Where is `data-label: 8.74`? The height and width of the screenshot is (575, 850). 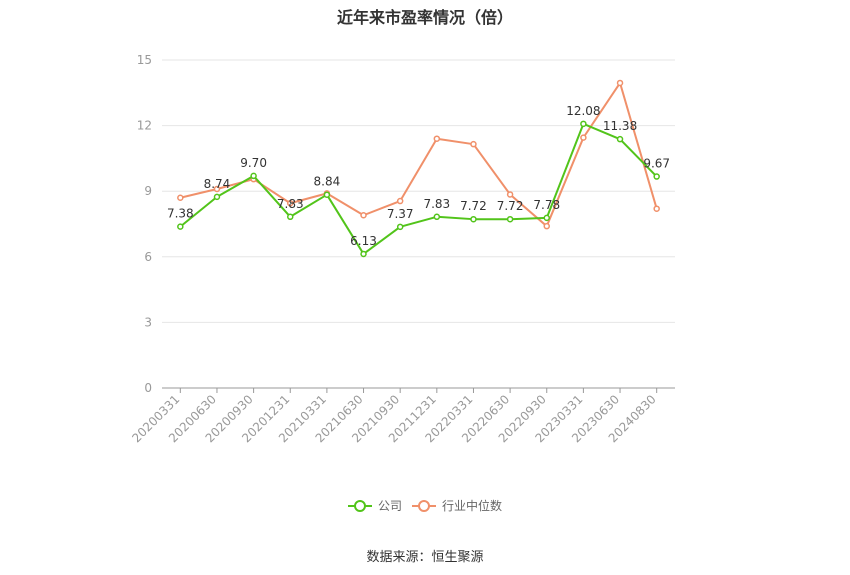
data-label: 8.74 is located at coordinates (217, 184).